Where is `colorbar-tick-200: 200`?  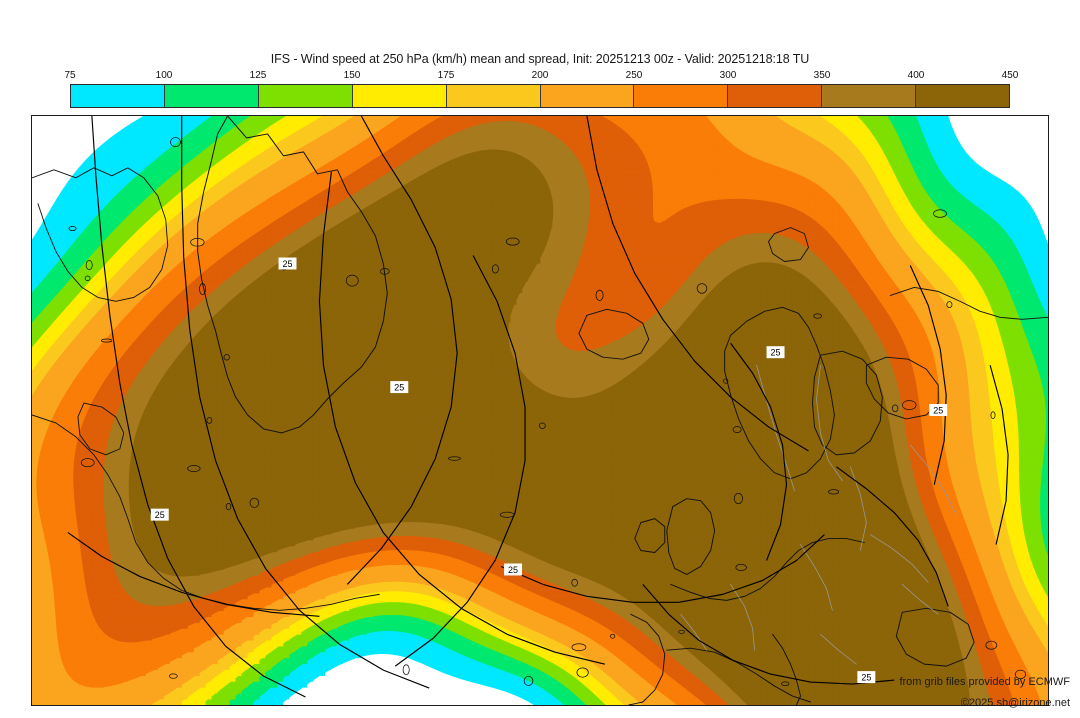 colorbar-tick-200: 200 is located at coordinates (540, 75).